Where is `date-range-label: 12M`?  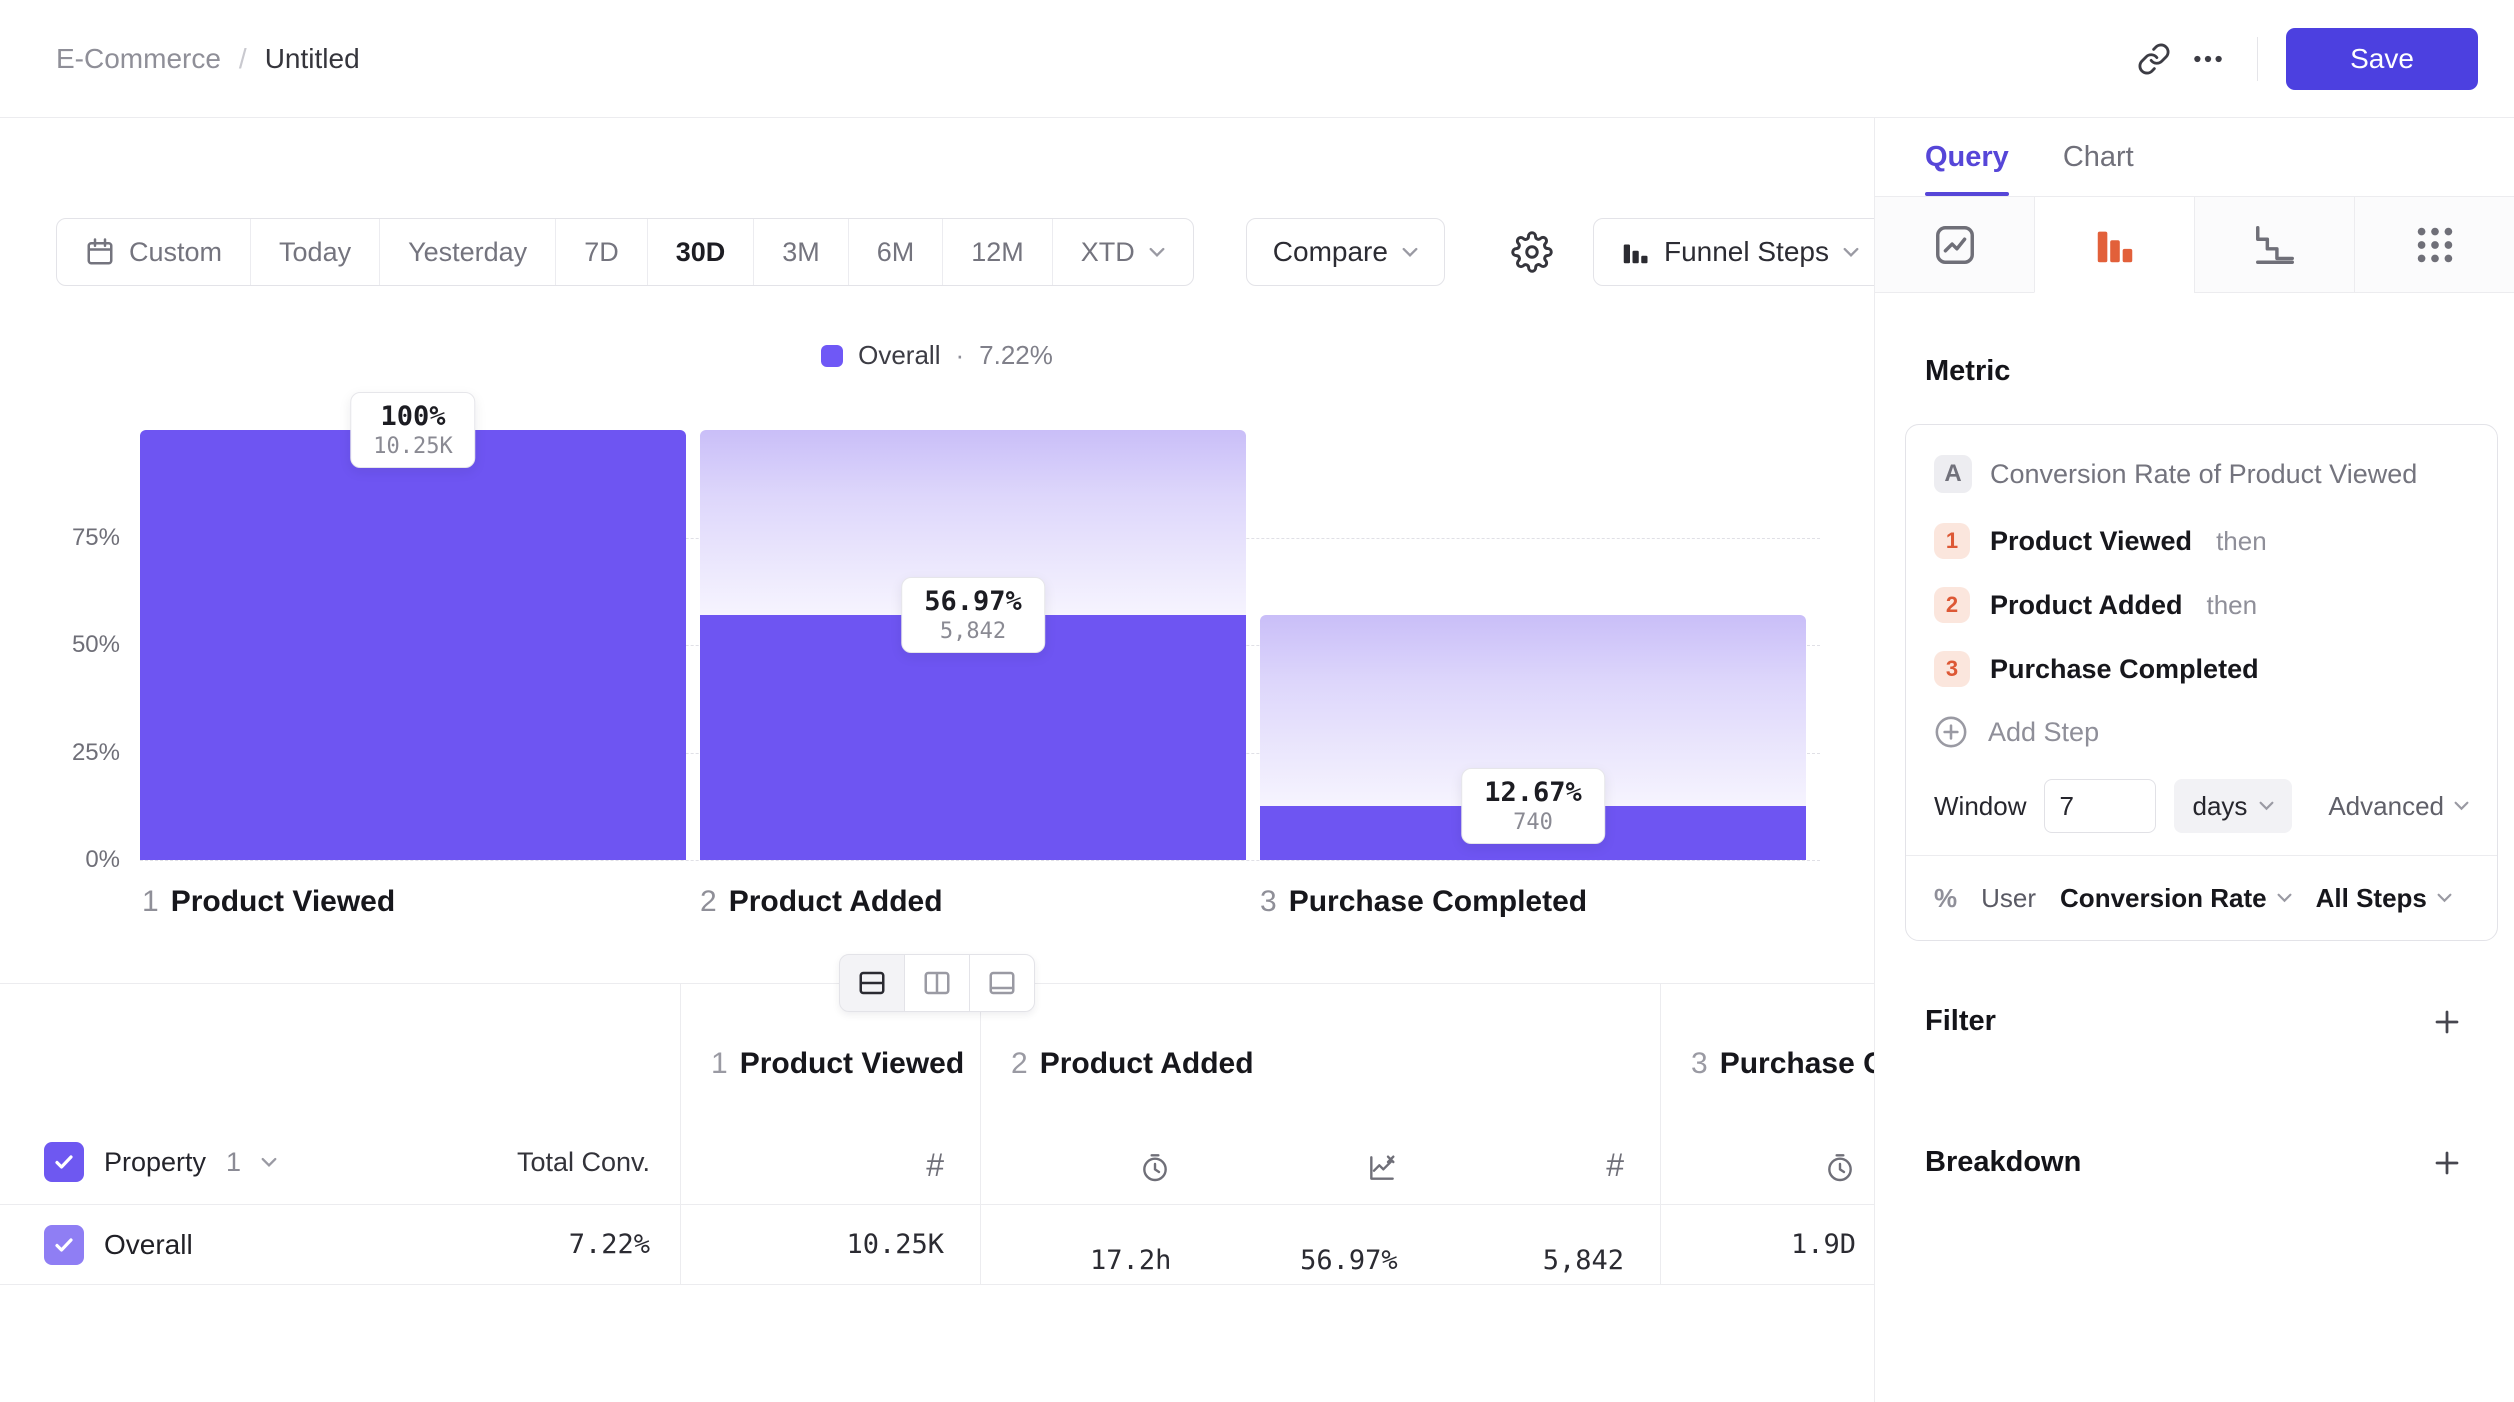 date-range-label: 12M is located at coordinates (997, 251).